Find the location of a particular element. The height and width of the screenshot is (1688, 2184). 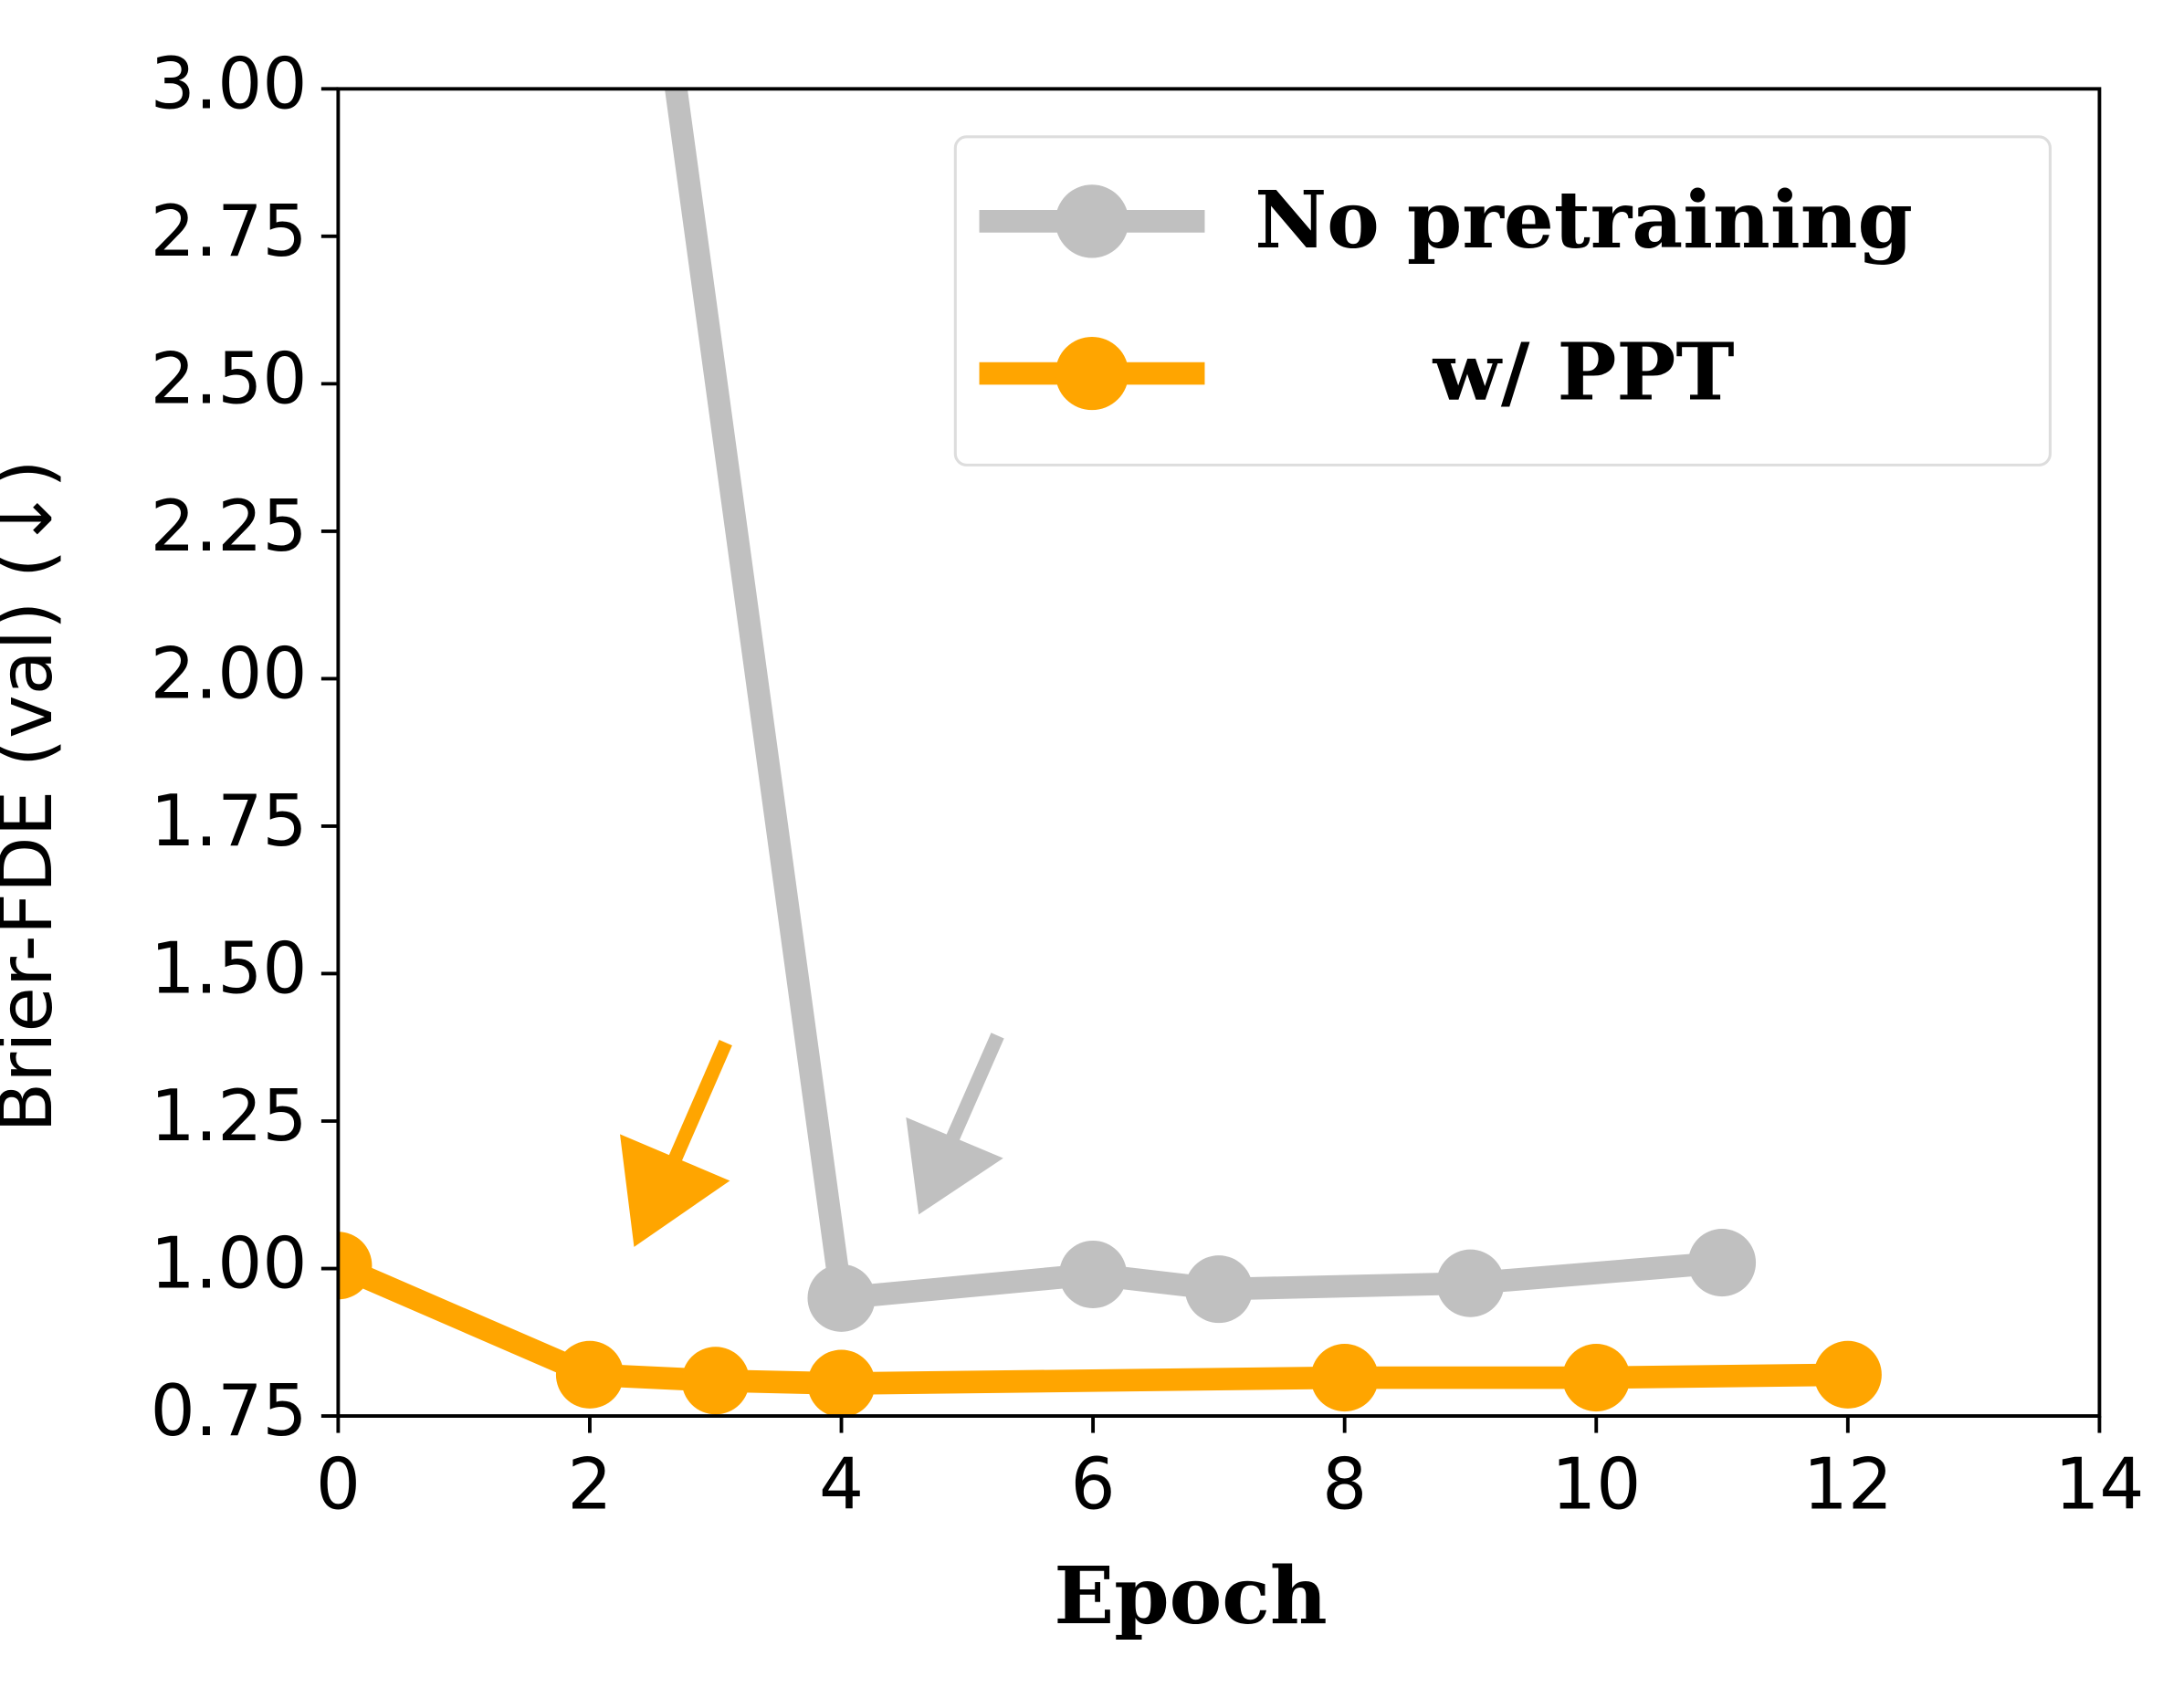

x-tick-label: 14 is located at coordinates (2099, 1484).